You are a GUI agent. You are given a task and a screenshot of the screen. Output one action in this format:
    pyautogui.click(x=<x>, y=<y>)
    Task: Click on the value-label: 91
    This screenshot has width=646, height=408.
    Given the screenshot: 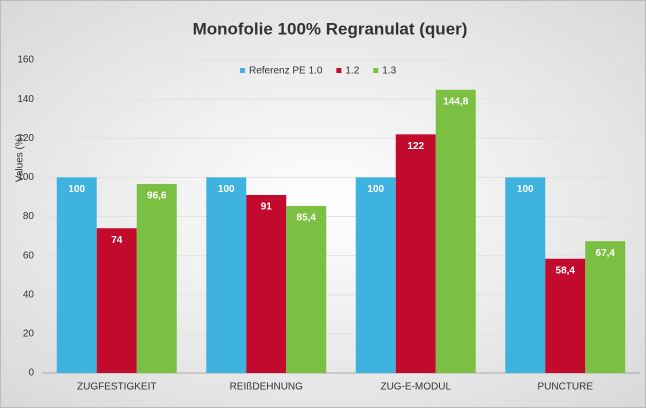 What is the action you would take?
    pyautogui.click(x=267, y=207)
    